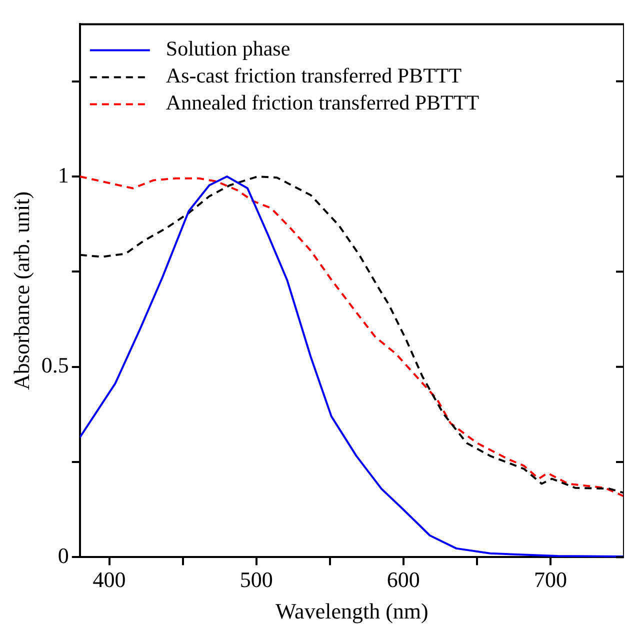 The width and height of the screenshot is (632, 636). What do you see at coordinates (228, 48) in the screenshot?
I see `legend-label: Solution phase` at bounding box center [228, 48].